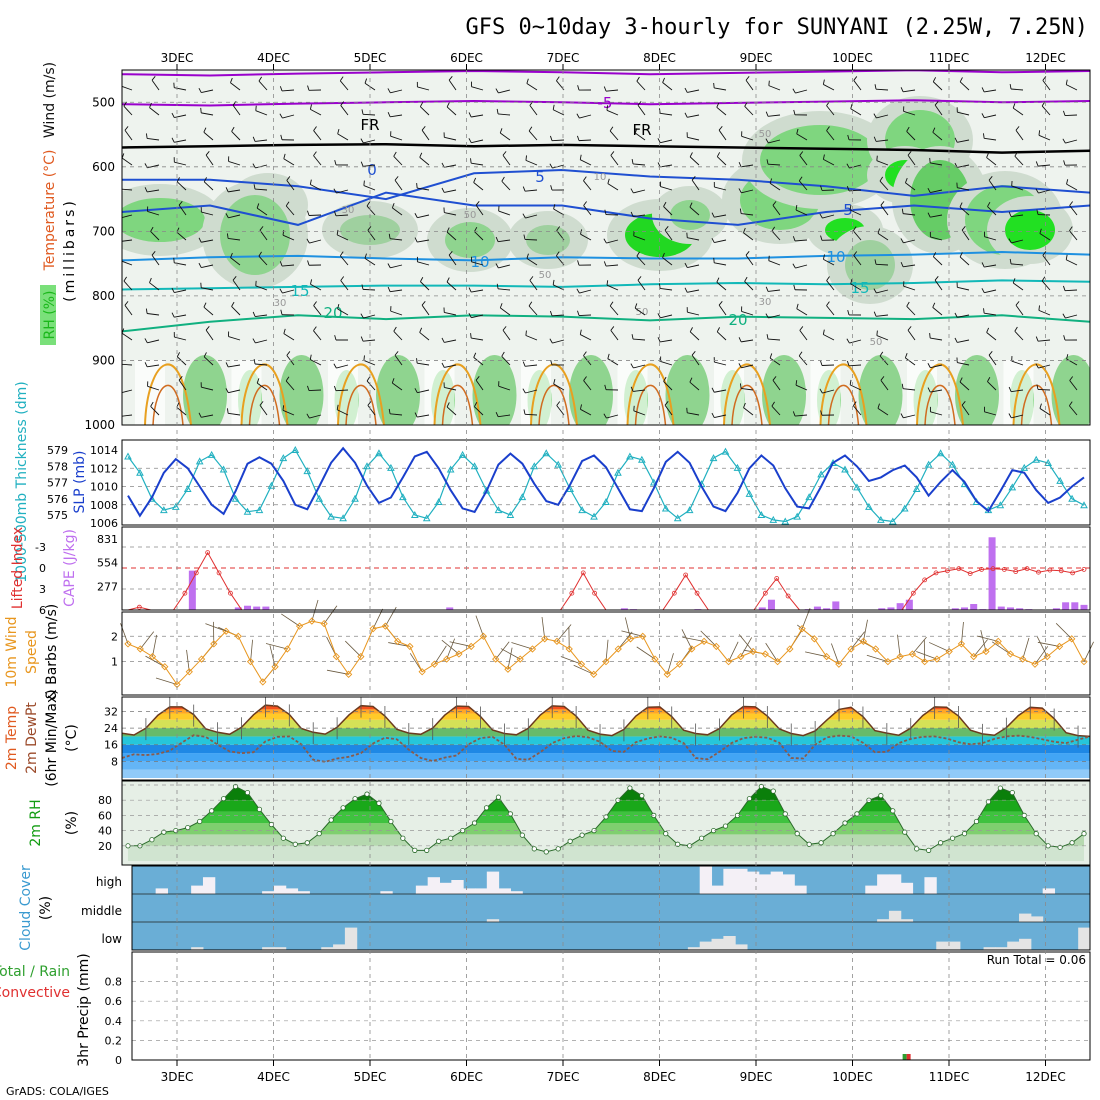 The height and width of the screenshot is (1100, 1100). What do you see at coordinates (904, 1057) in the screenshot?
I see `precip-bar` at bounding box center [904, 1057].